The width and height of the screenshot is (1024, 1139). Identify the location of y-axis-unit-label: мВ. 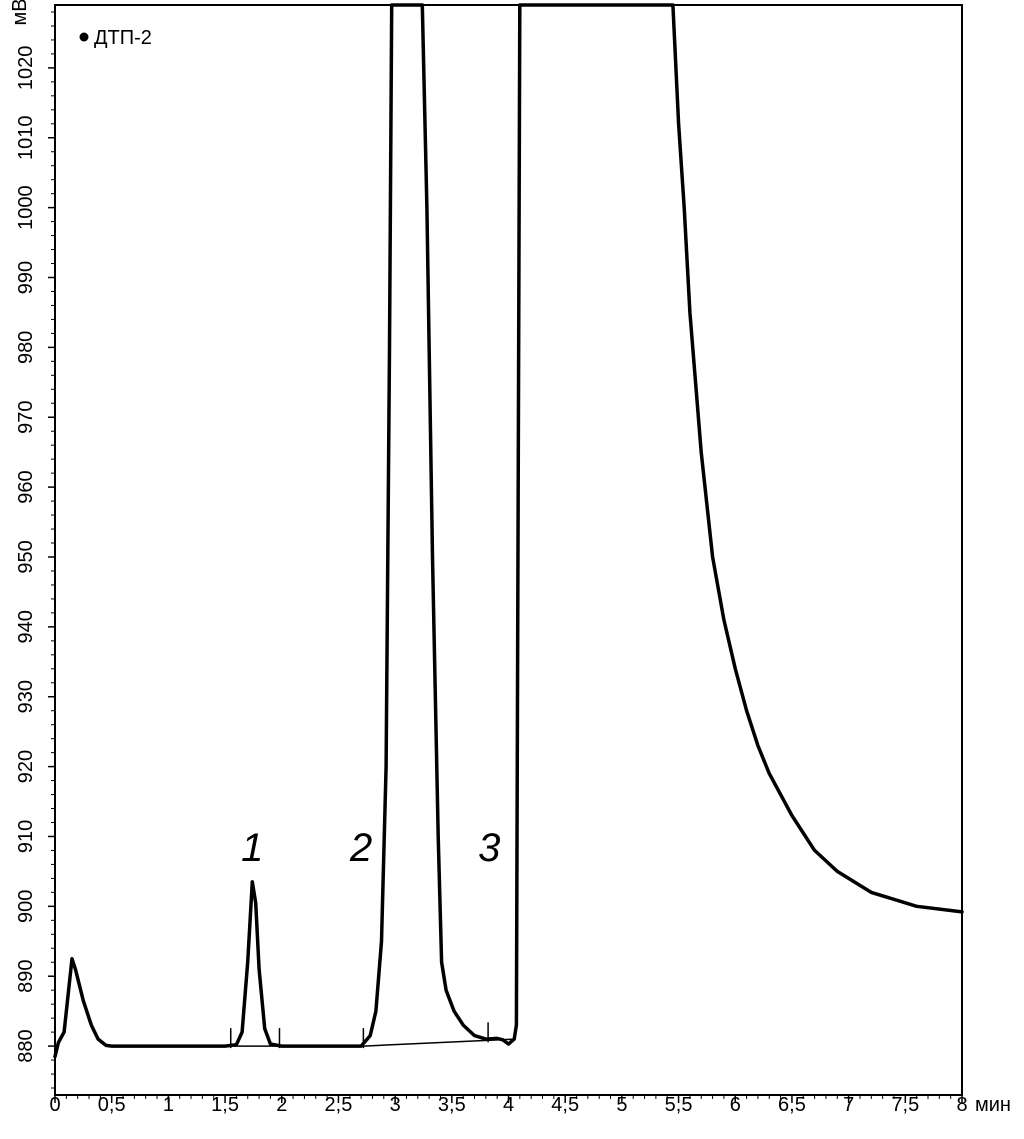
(20, 13).